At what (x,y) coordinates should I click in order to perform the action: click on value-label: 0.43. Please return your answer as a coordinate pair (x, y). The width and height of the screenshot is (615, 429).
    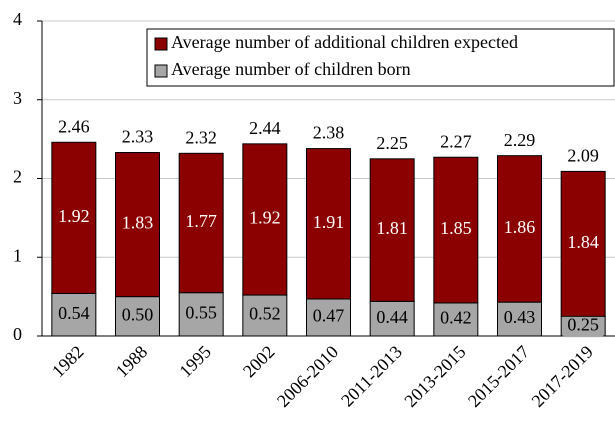
    Looking at the image, I should click on (520, 317).